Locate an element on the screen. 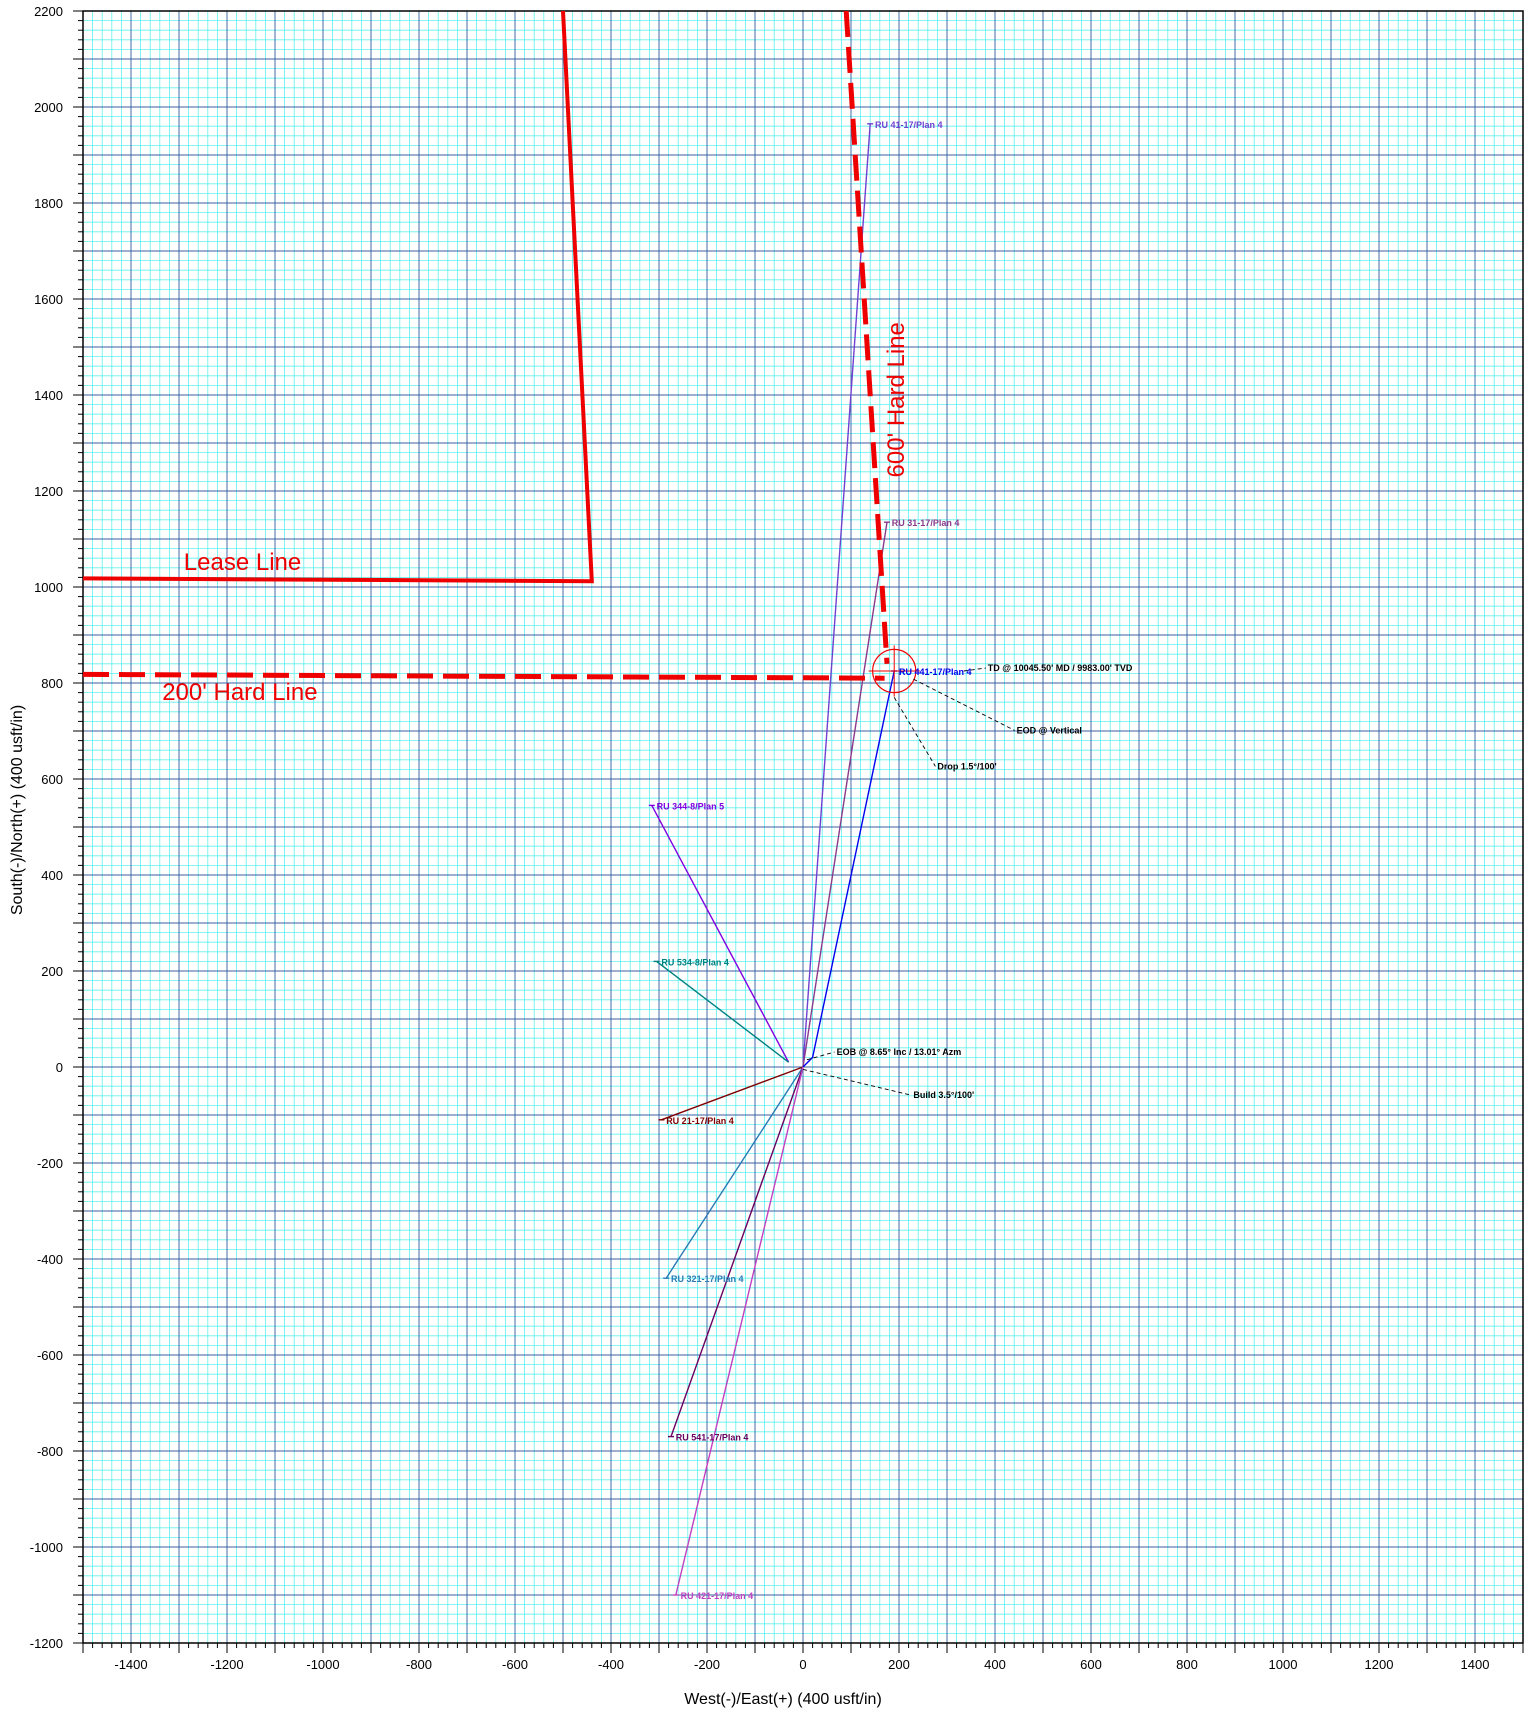  y-tick-label: 1800 is located at coordinates (48, 203).